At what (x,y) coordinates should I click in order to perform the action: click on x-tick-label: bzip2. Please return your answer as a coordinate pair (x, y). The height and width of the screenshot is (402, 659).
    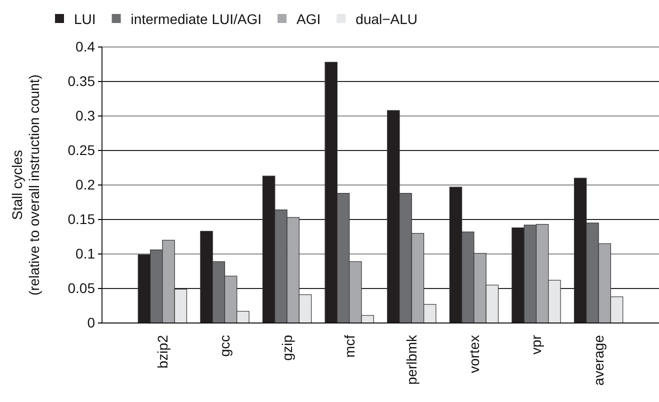
    Looking at the image, I should click on (162, 351).